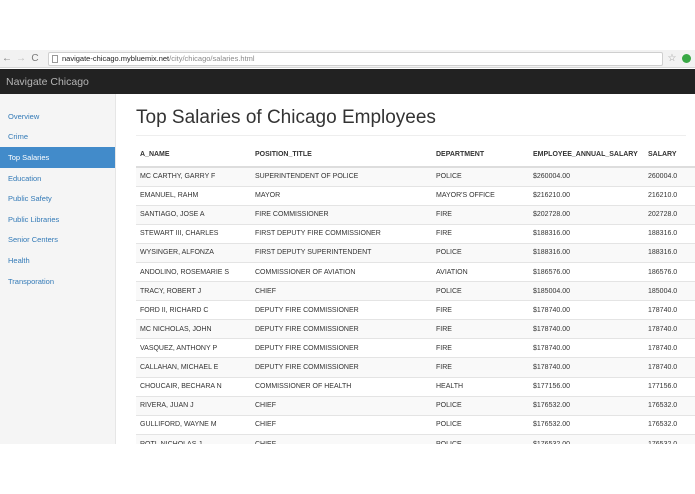 The image size is (695, 494). I want to click on cell-name: GULLIFORD, WAYNE M, so click(193, 424).